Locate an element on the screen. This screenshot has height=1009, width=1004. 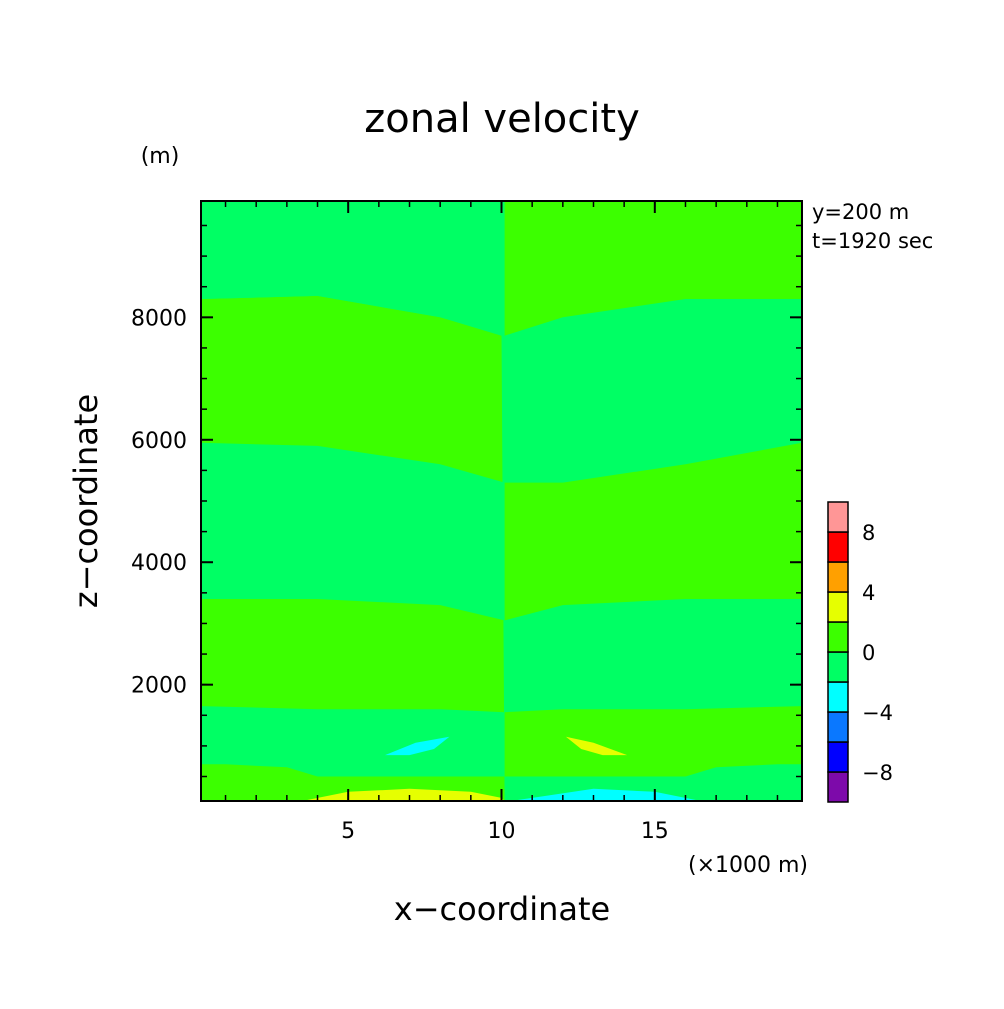
colorbar-tick-label: 4 is located at coordinates (868, 593).